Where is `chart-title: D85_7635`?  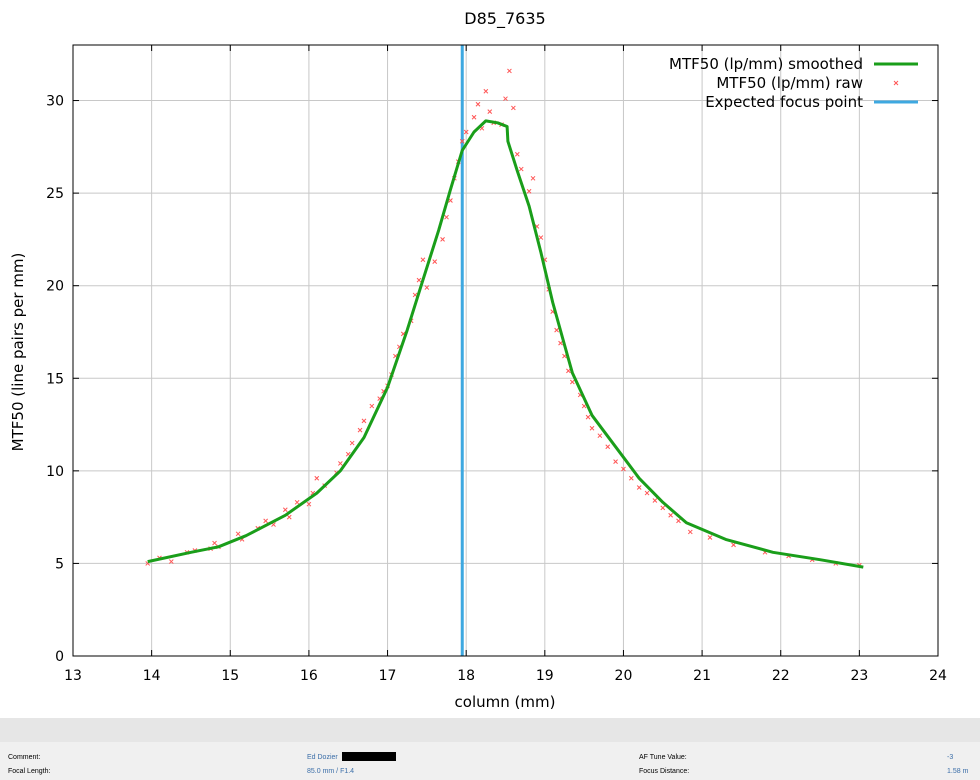
chart-title: D85_7635 is located at coordinates (504, 19).